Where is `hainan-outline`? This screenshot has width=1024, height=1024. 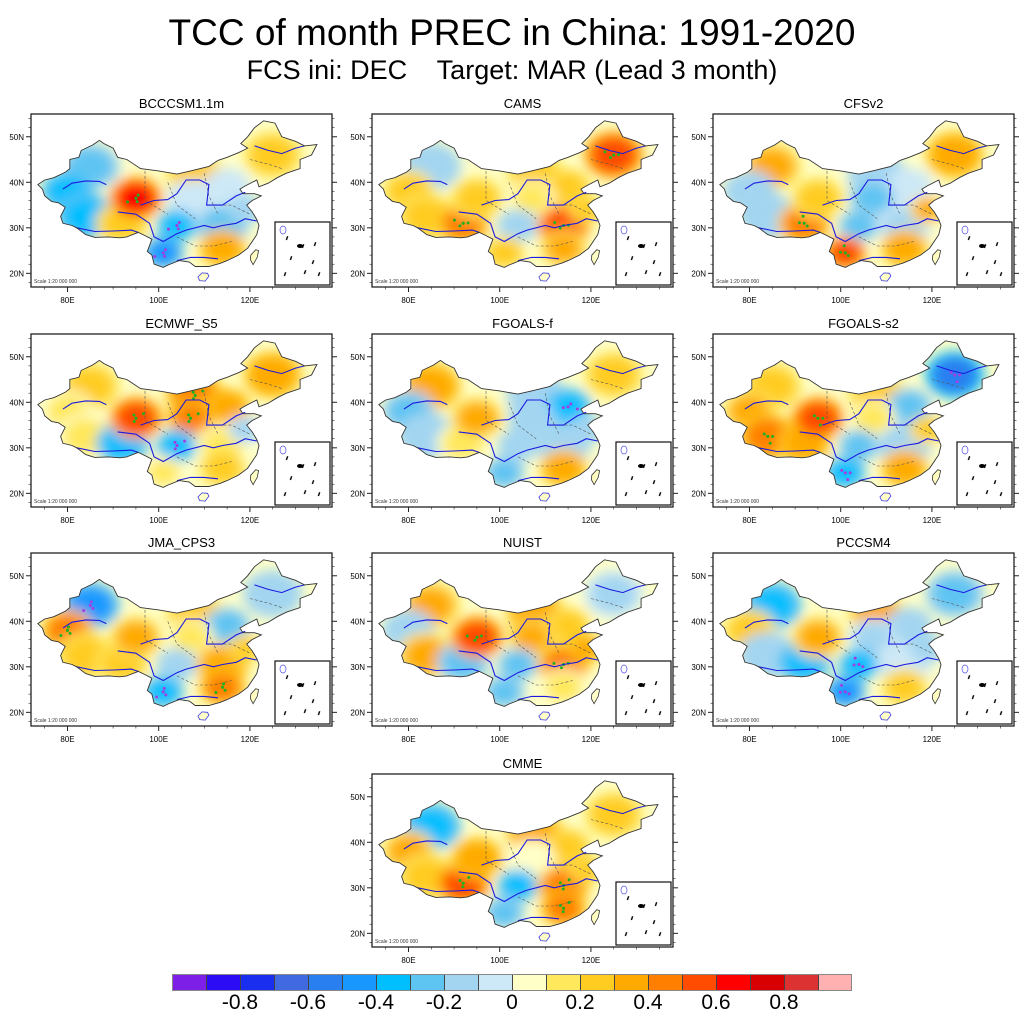 hainan-outline is located at coordinates (885, 716).